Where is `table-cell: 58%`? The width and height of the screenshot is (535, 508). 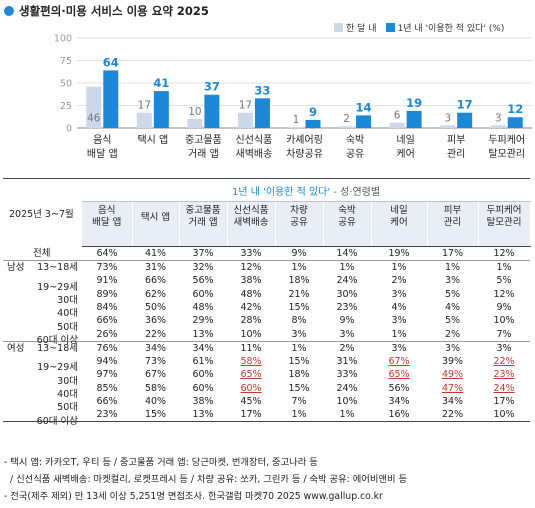
table-cell: 58% is located at coordinates (251, 361).